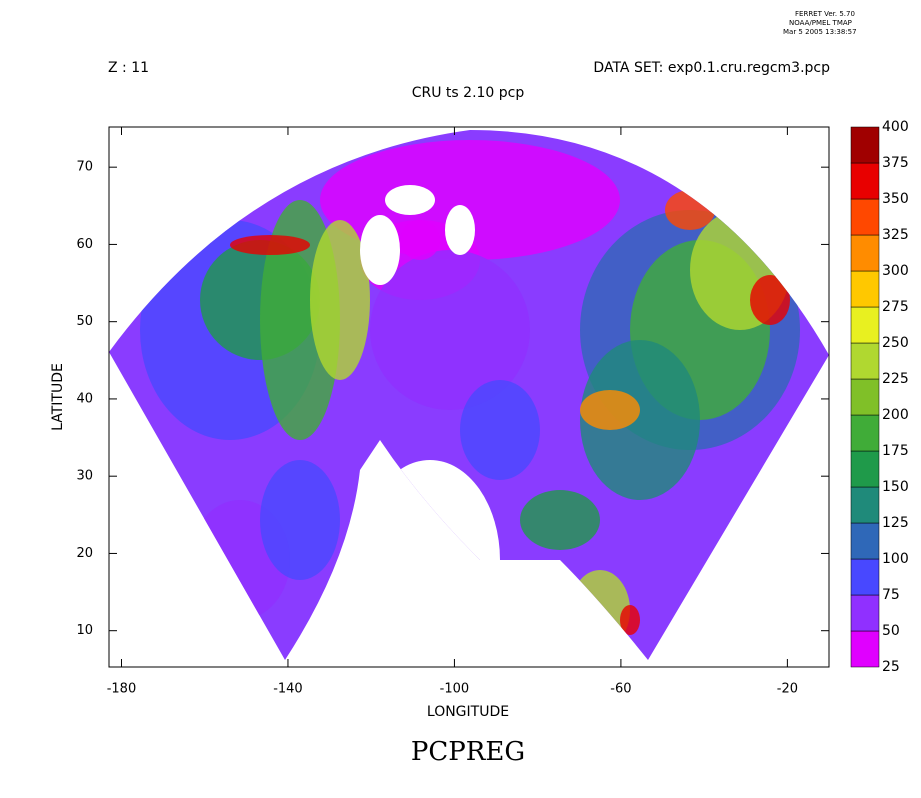  I want to click on colorbar-label: 400, so click(895, 127).